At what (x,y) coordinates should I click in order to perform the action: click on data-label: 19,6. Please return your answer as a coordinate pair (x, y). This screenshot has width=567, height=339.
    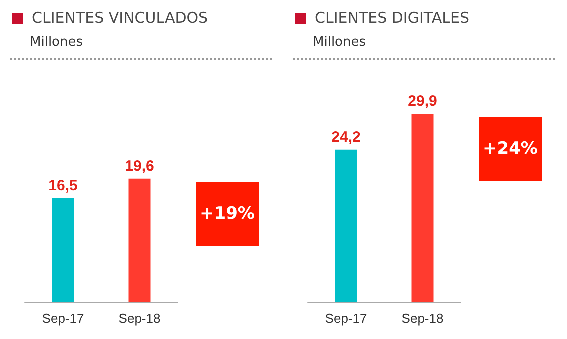
    Looking at the image, I should click on (139, 166).